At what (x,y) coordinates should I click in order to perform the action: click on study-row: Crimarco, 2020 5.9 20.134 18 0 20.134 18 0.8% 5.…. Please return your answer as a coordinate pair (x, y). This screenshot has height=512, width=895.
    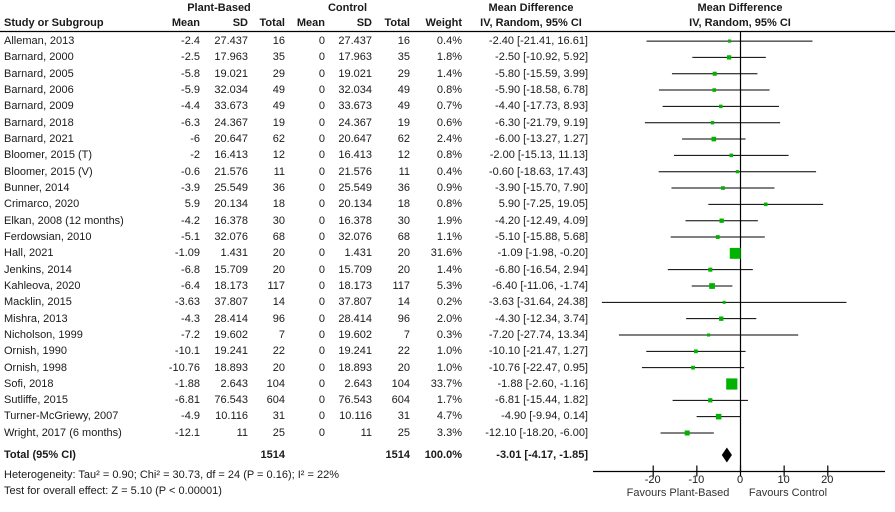
    Looking at the image, I should click on (447, 204).